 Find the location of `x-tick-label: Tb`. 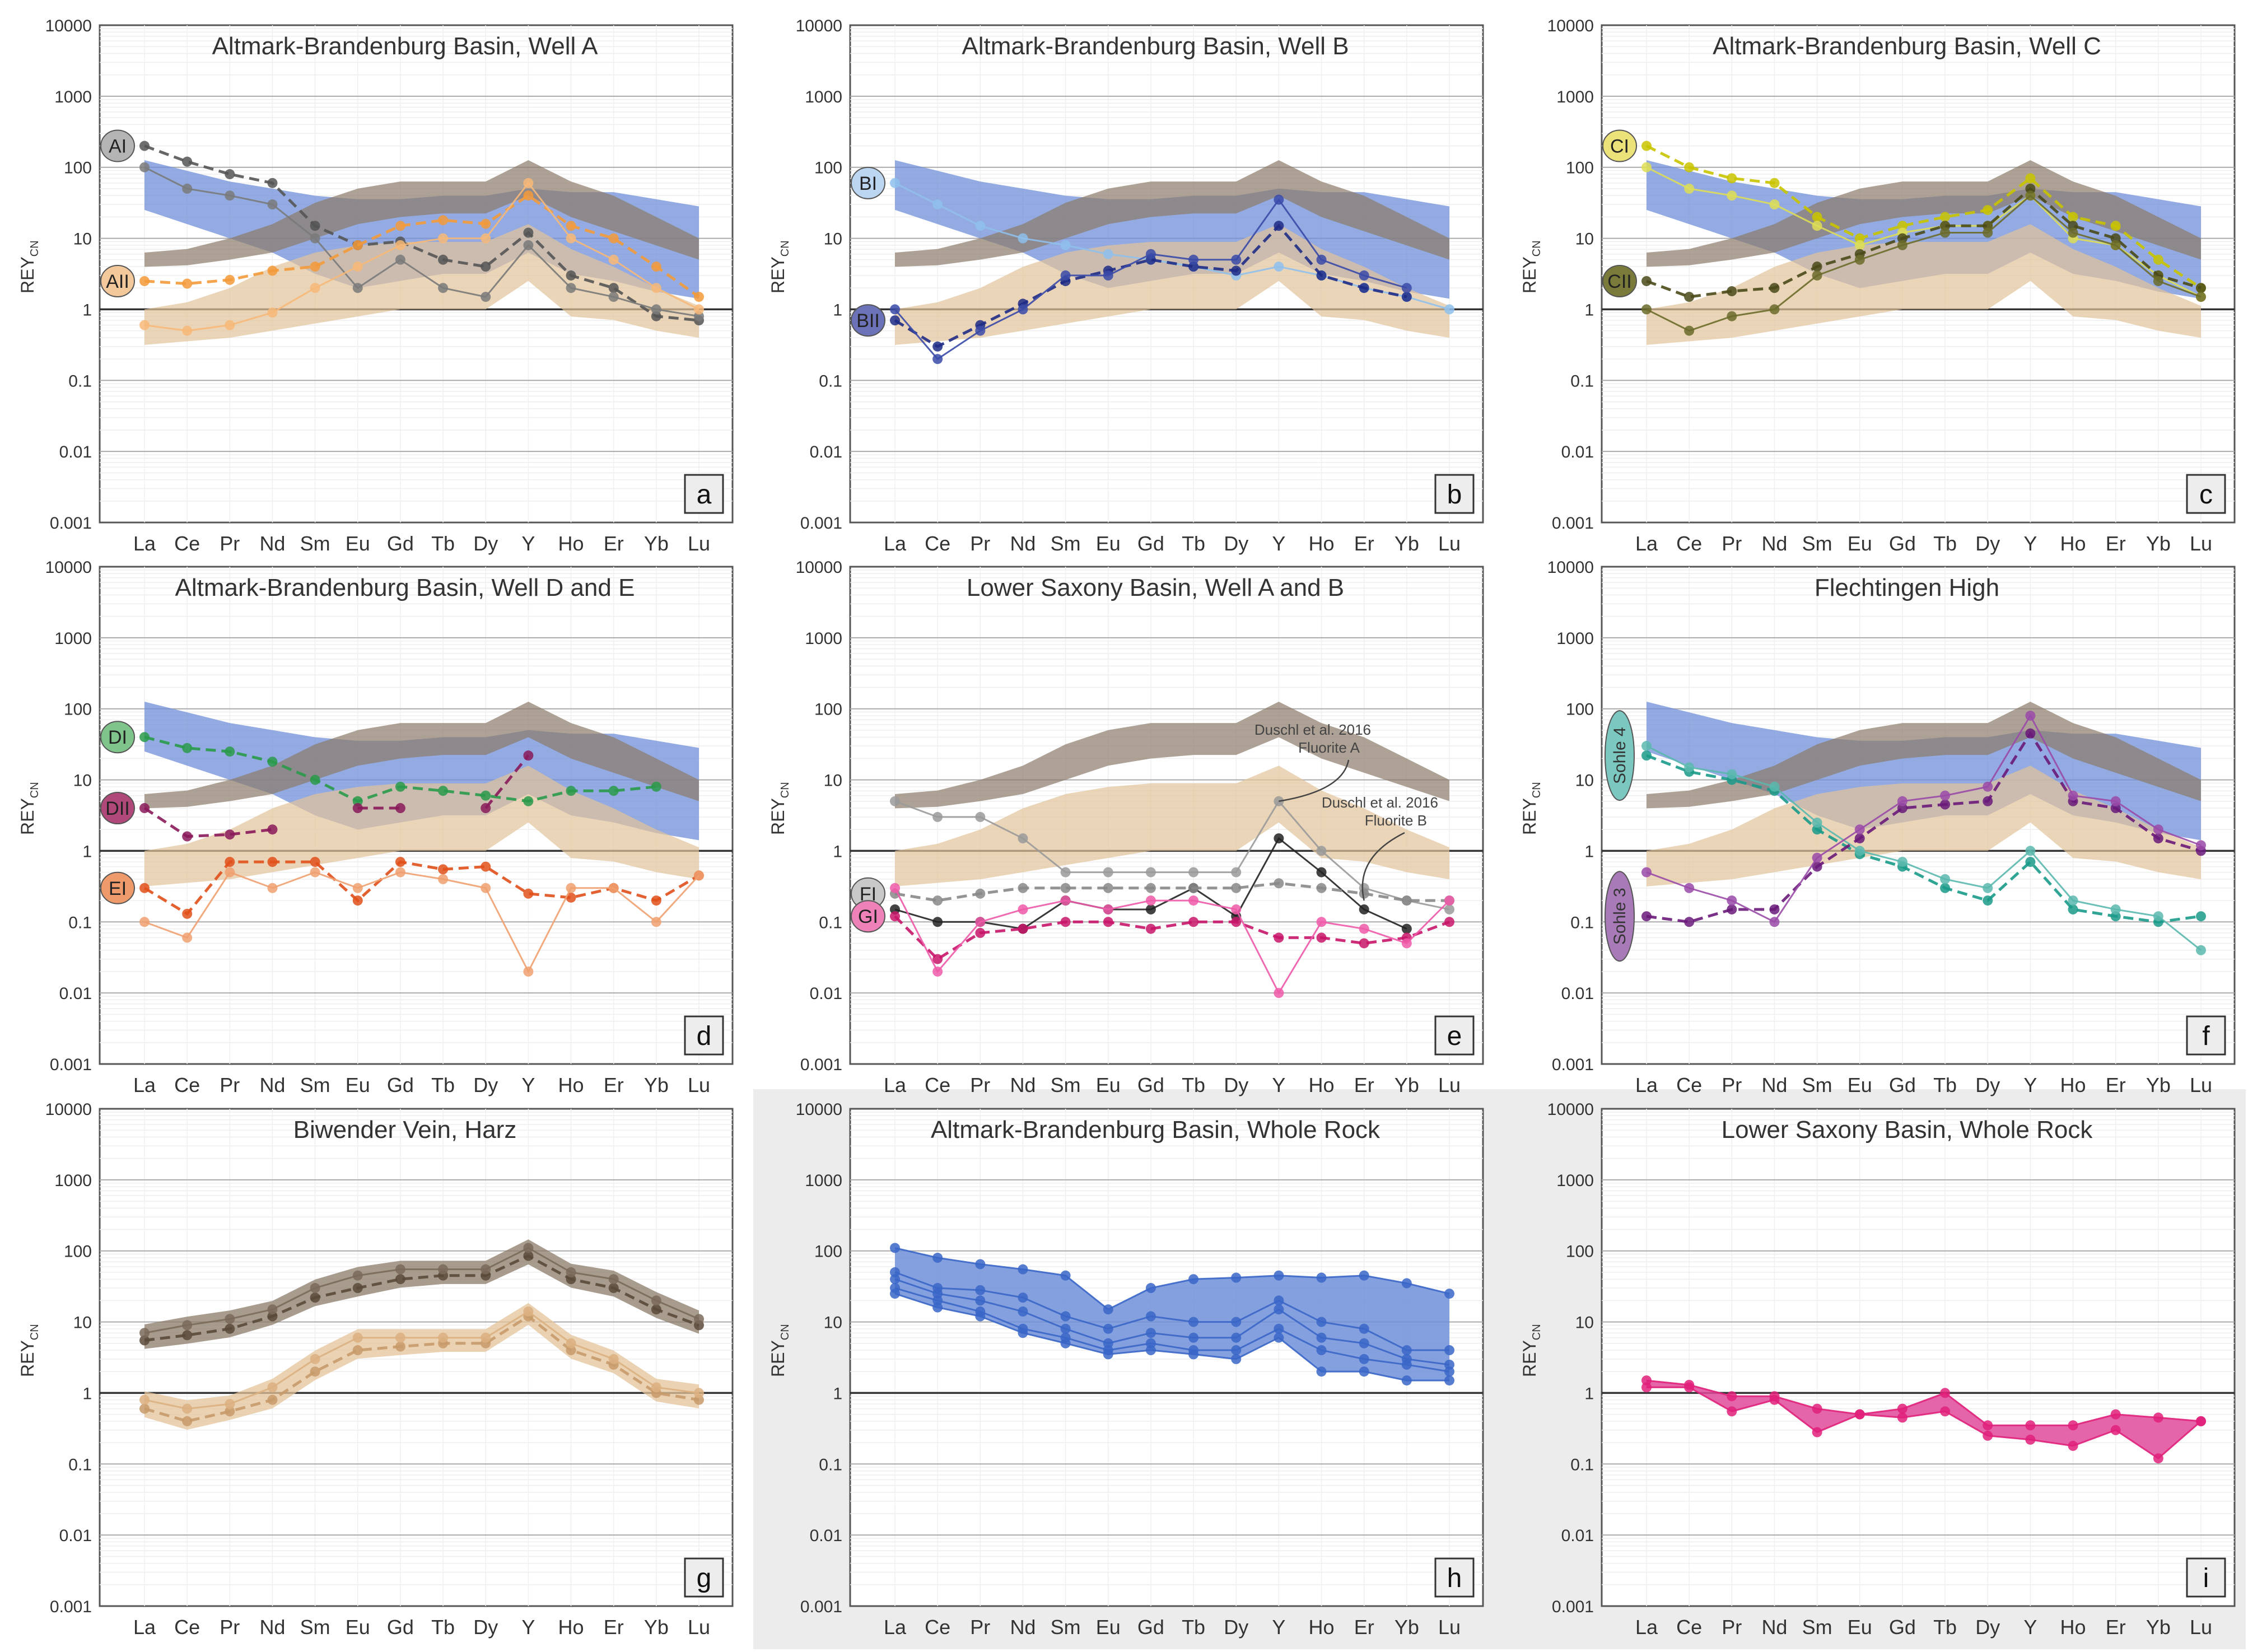

x-tick-label: Tb is located at coordinates (443, 1085).